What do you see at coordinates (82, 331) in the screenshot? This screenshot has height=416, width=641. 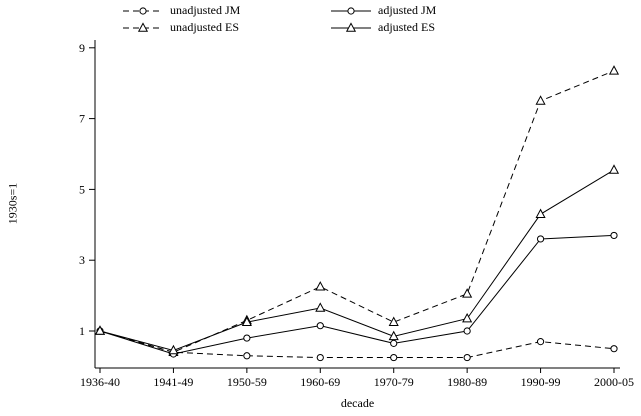 I see `svg-text: 1` at bounding box center [82, 331].